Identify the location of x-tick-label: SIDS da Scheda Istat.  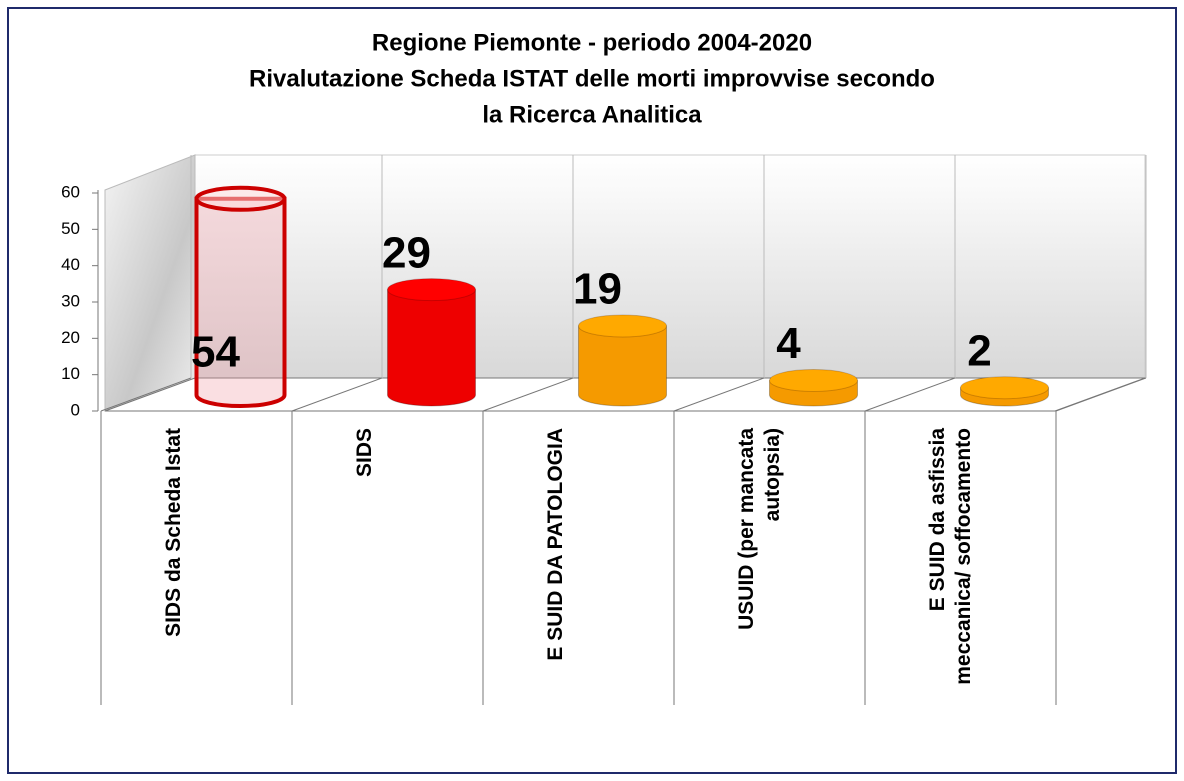
(173, 532).